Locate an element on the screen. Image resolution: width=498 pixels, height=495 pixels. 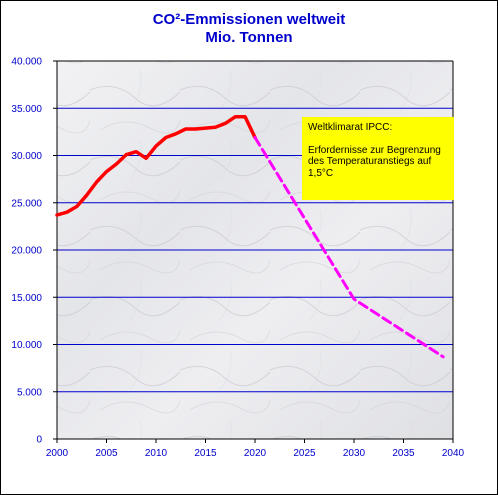
series-line-actual is located at coordinates (156, 166).